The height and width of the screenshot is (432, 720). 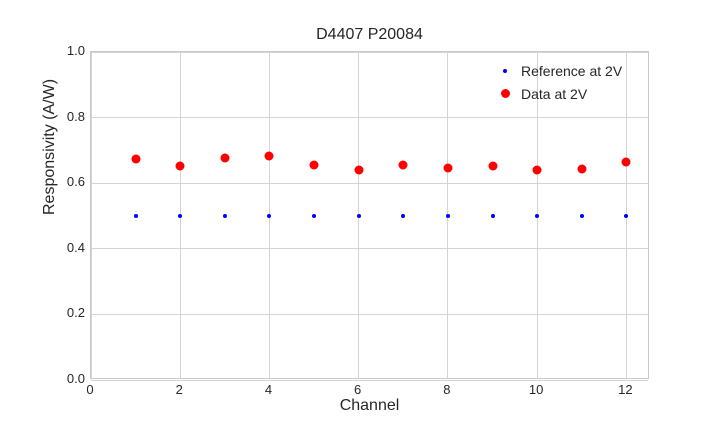 I want to click on chart-title: D4407 P20084, so click(x=369, y=34).